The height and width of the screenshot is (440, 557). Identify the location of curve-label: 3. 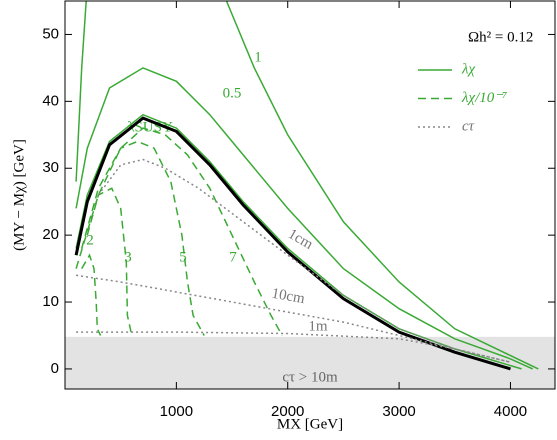
(128, 257).